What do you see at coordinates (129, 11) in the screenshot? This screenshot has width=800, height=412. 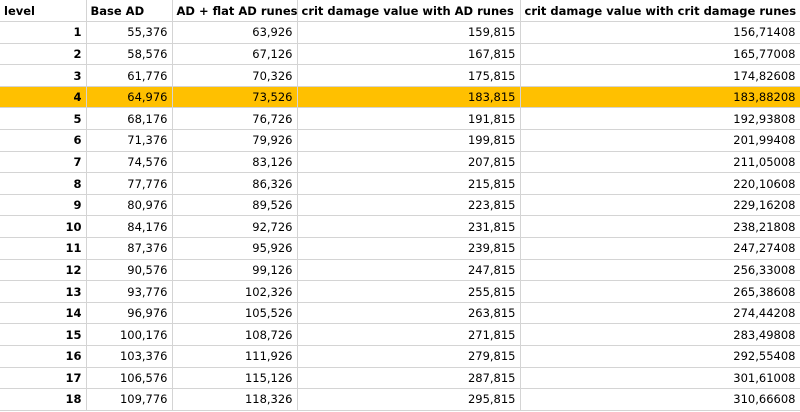 I see `header-base-ad: Base AD` at bounding box center [129, 11].